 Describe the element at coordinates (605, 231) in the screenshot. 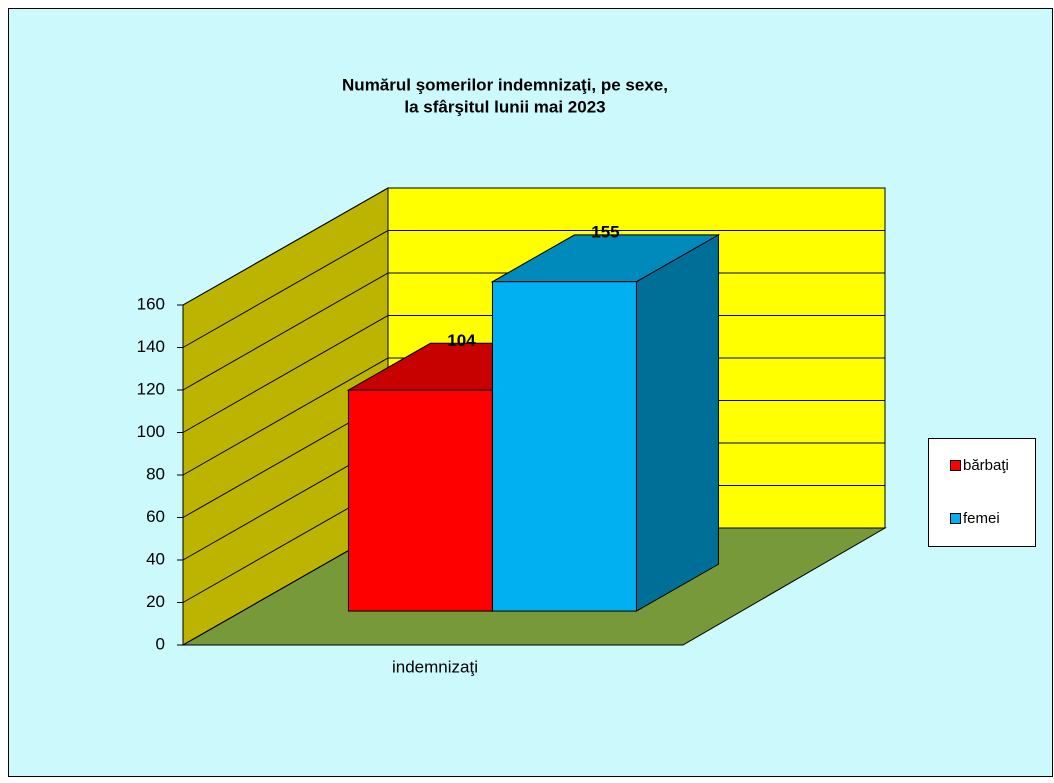

I see `value-label: 155` at that location.